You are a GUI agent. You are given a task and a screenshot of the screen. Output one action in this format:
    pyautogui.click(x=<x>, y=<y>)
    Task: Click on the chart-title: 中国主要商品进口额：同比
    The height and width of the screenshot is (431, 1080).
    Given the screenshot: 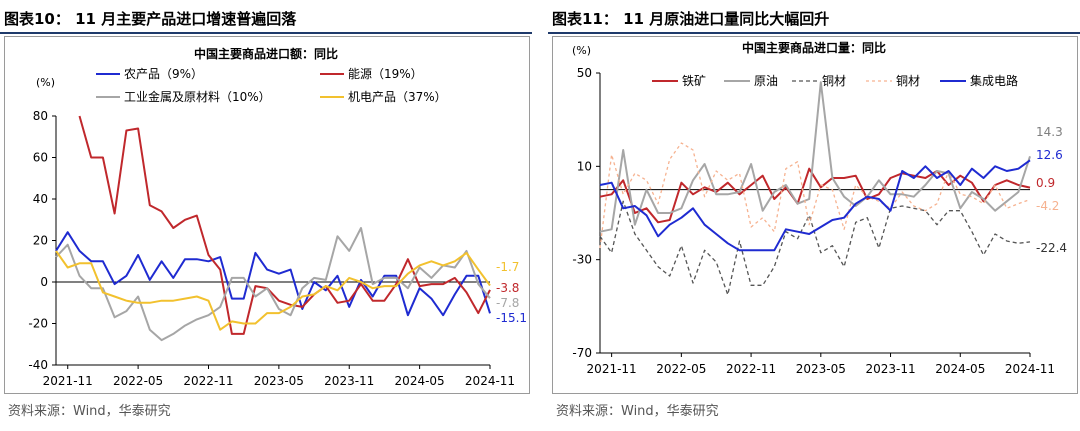 What is the action you would take?
    pyautogui.click(x=266, y=53)
    